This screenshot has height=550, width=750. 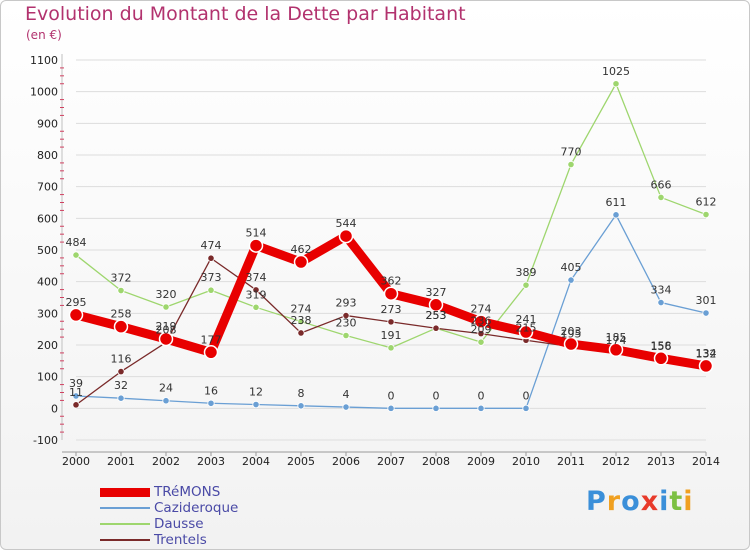 I want to click on data-label: 334, so click(x=661, y=290).